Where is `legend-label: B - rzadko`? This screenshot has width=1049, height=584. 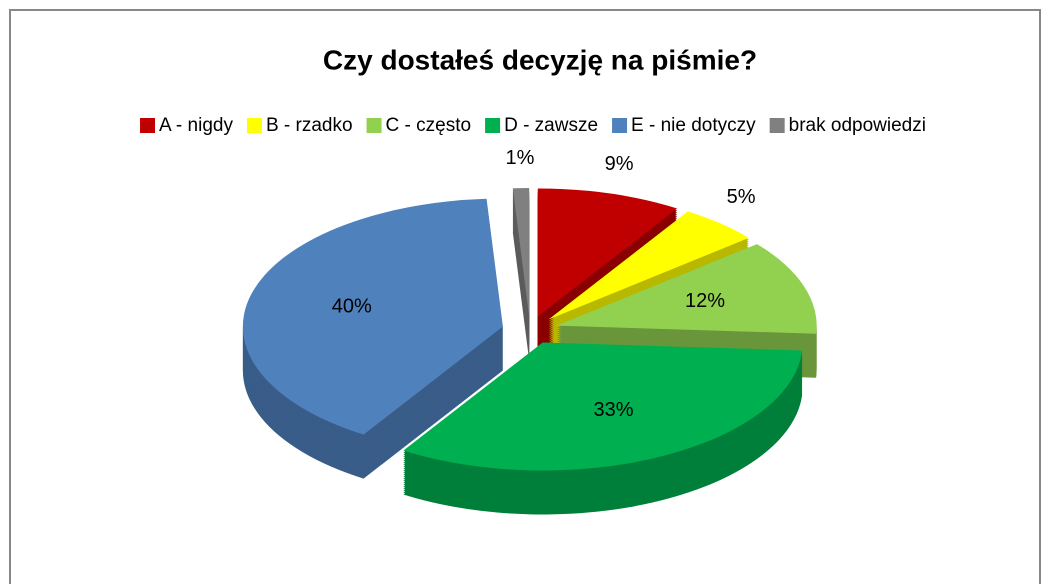
legend-label: B - rzadko is located at coordinates (309, 125).